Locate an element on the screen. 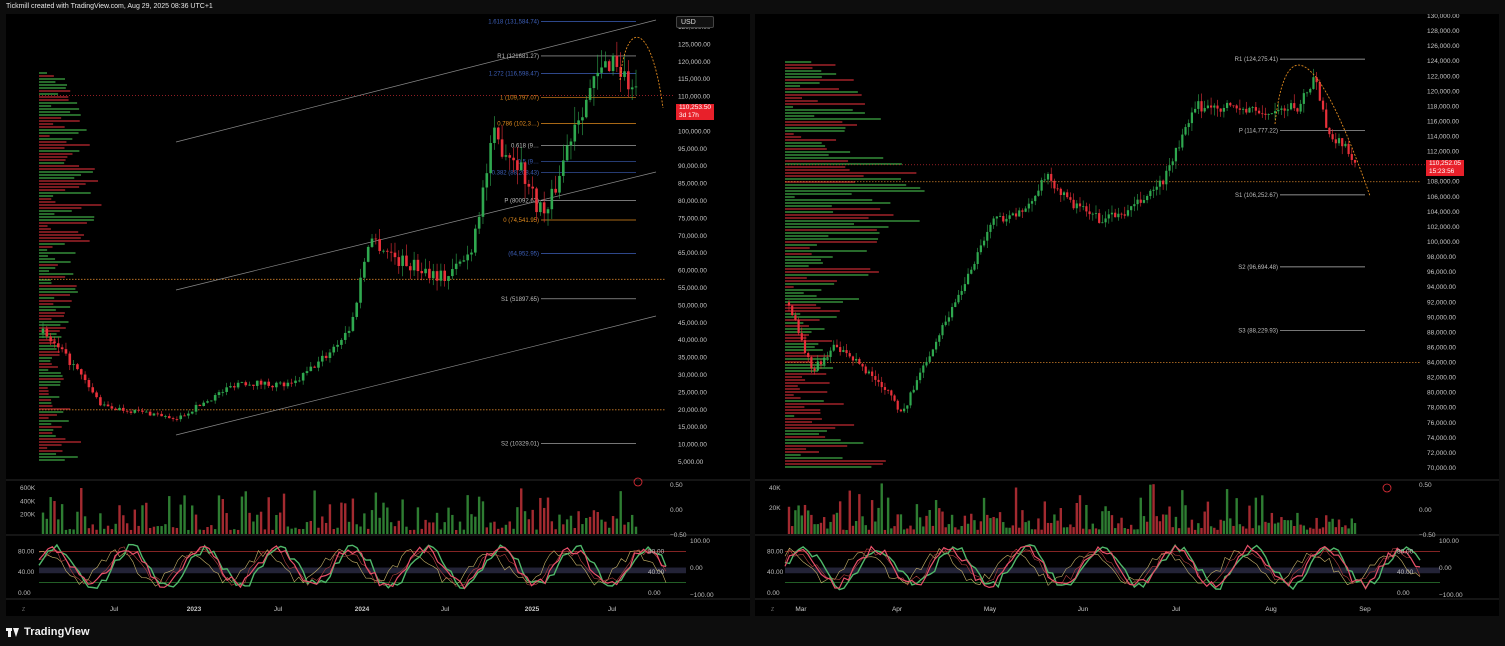 The width and height of the screenshot is (1505, 646). tradingview-logo-text: TradingView is located at coordinates (57, 632).